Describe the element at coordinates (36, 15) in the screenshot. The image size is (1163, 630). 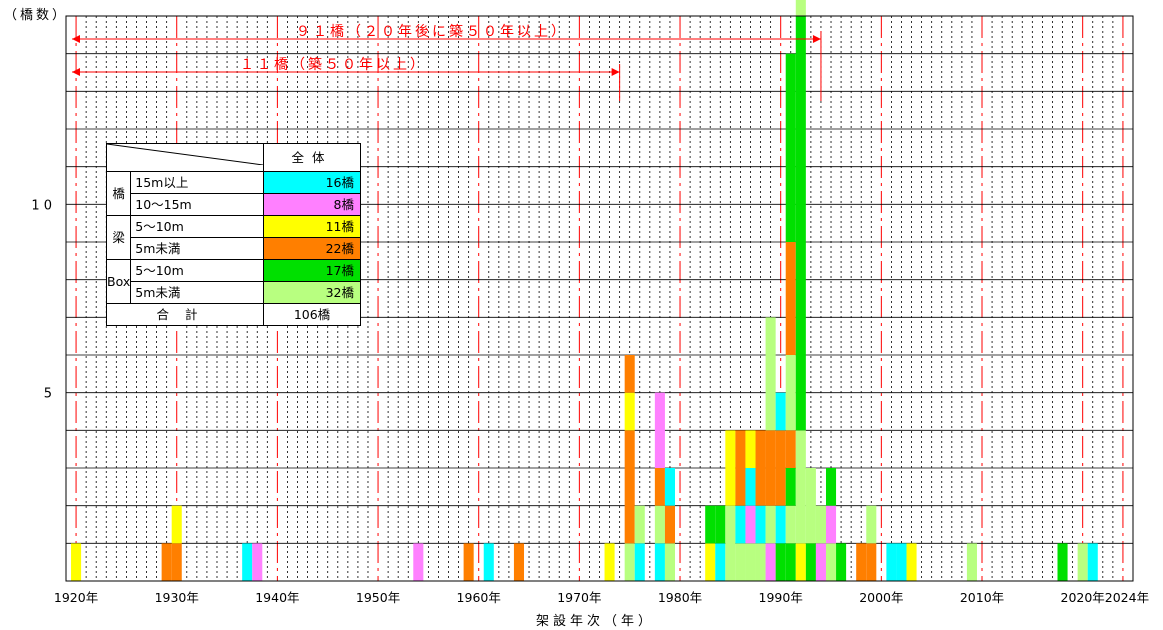
I see `y-axis-label: （橋数）` at that location.